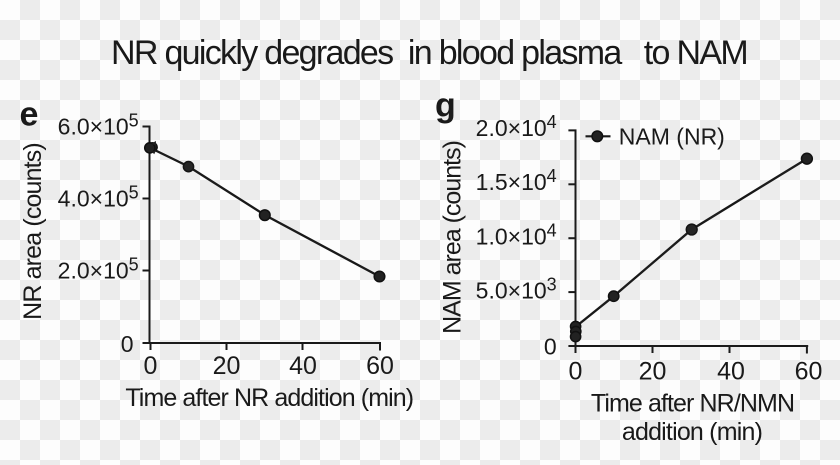  Describe the element at coordinates (29, 114) in the screenshot. I see `svg-text: e` at that location.